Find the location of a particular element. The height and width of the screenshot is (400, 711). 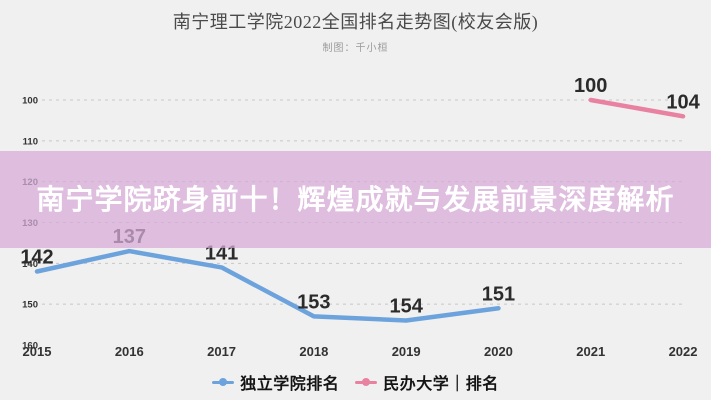

page-subtitle: 制图：千小桓 is located at coordinates (355, 48).